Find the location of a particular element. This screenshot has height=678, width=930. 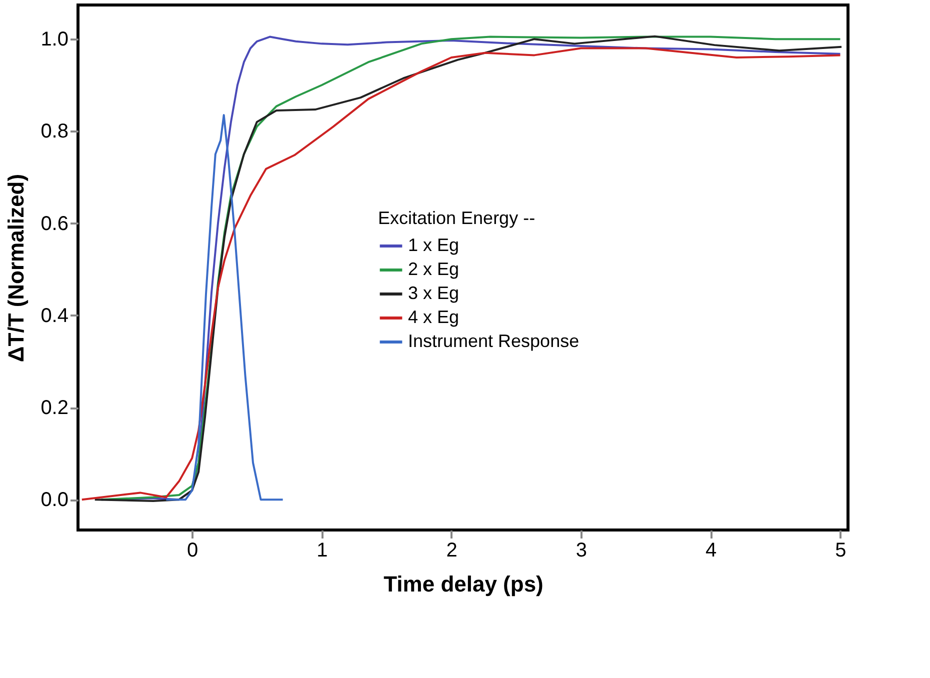

x-tick-label: 0 is located at coordinates (192, 551).